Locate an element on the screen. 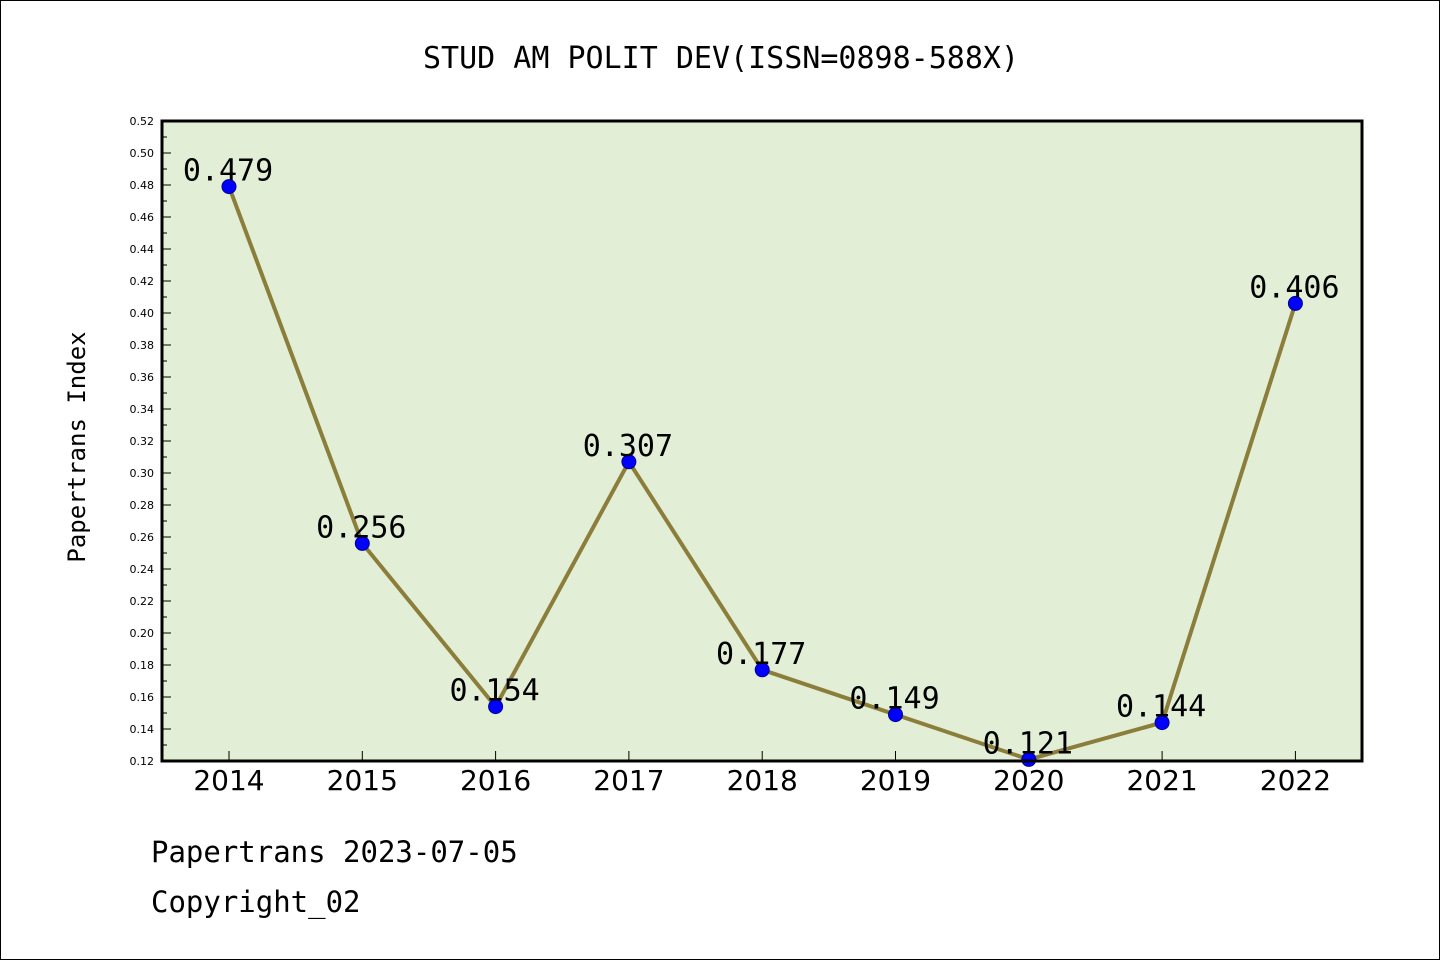  y-axis-label: Papertrans Index is located at coordinates (77, 446).